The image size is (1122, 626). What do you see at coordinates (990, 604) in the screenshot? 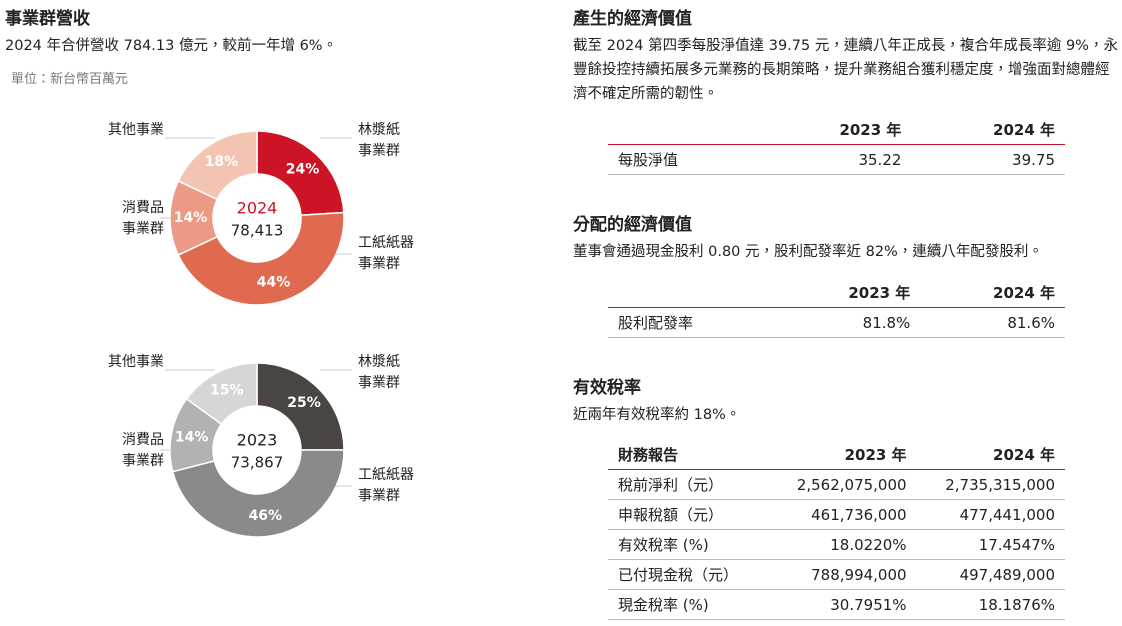
I see `table-cell: 18.1876%` at bounding box center [990, 604].